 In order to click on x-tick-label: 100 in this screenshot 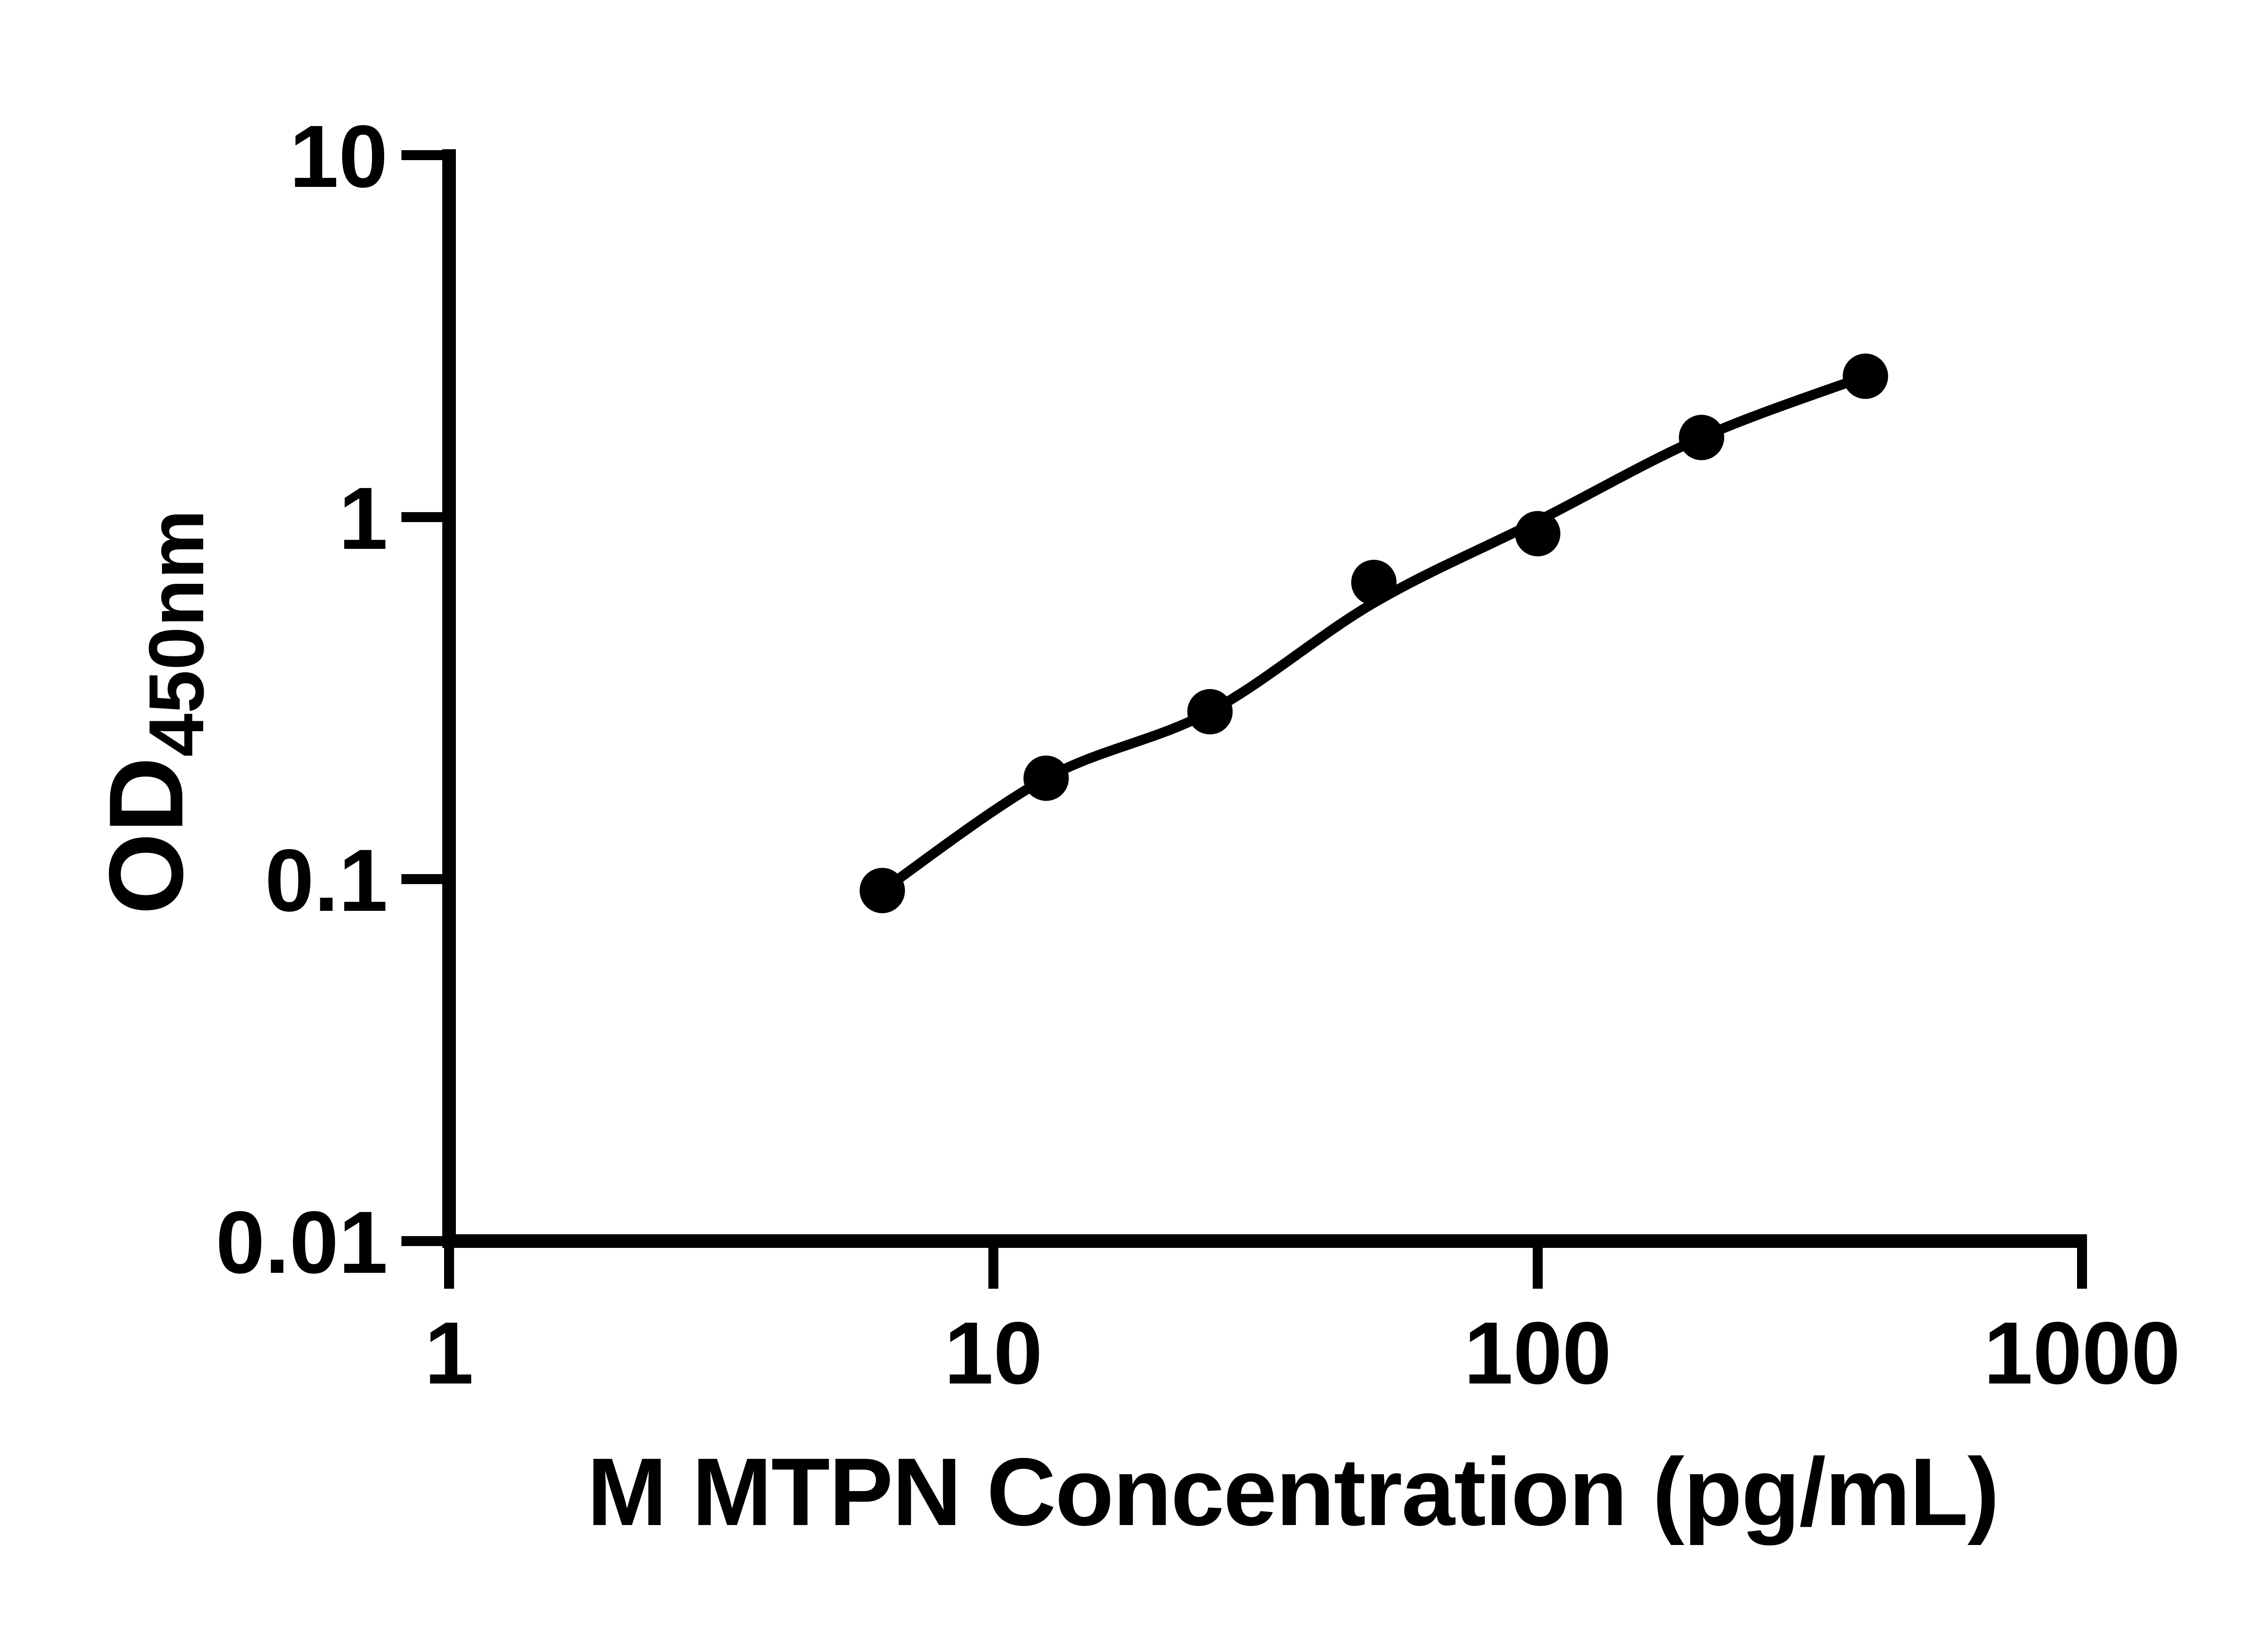, I will do `click(1537, 1353)`.